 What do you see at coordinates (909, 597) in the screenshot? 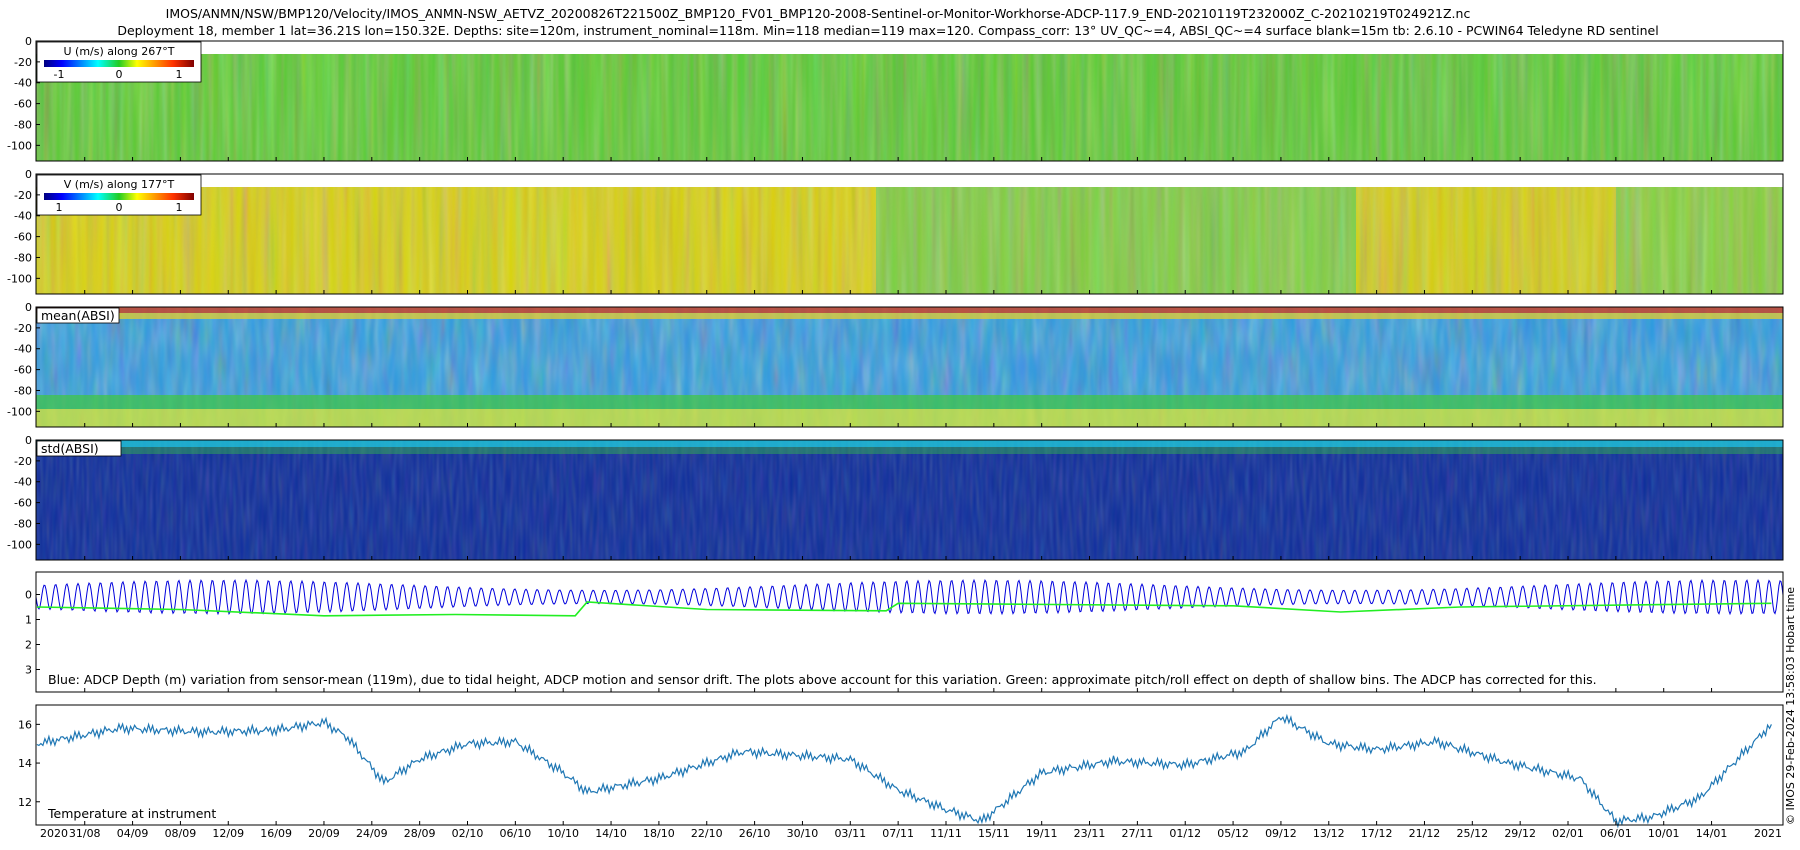
I see `depth-blue-series` at bounding box center [909, 597].